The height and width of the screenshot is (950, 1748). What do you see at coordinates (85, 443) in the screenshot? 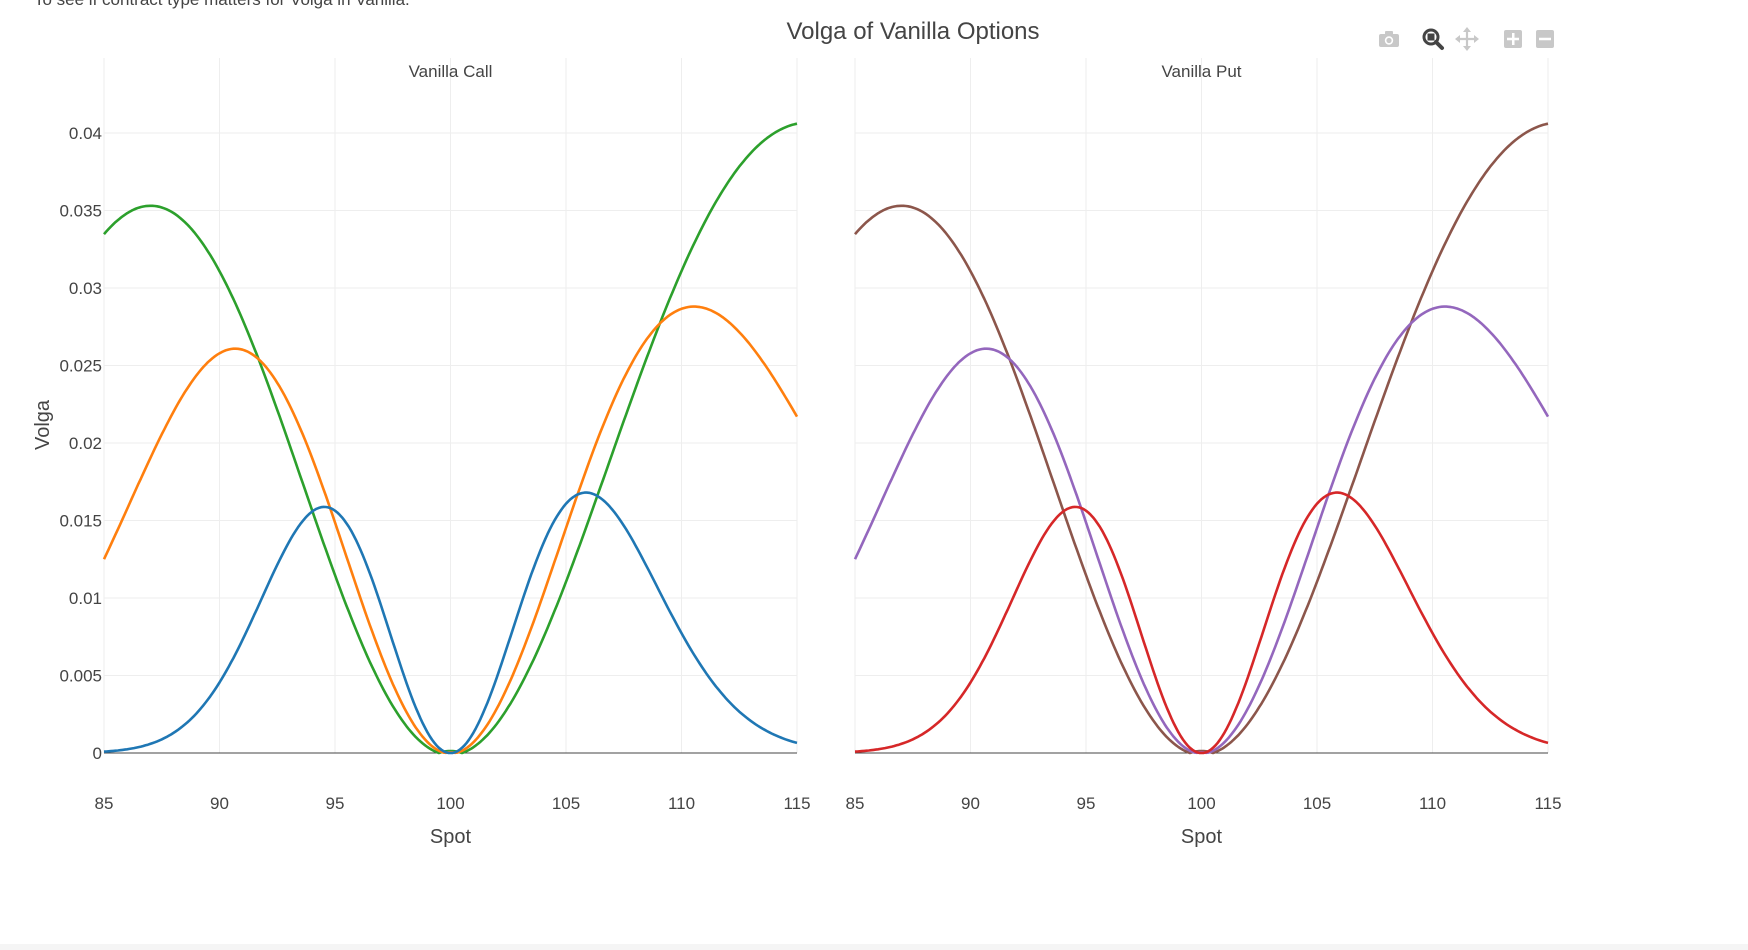
I see `y-tick-label: 0.02` at bounding box center [85, 443].